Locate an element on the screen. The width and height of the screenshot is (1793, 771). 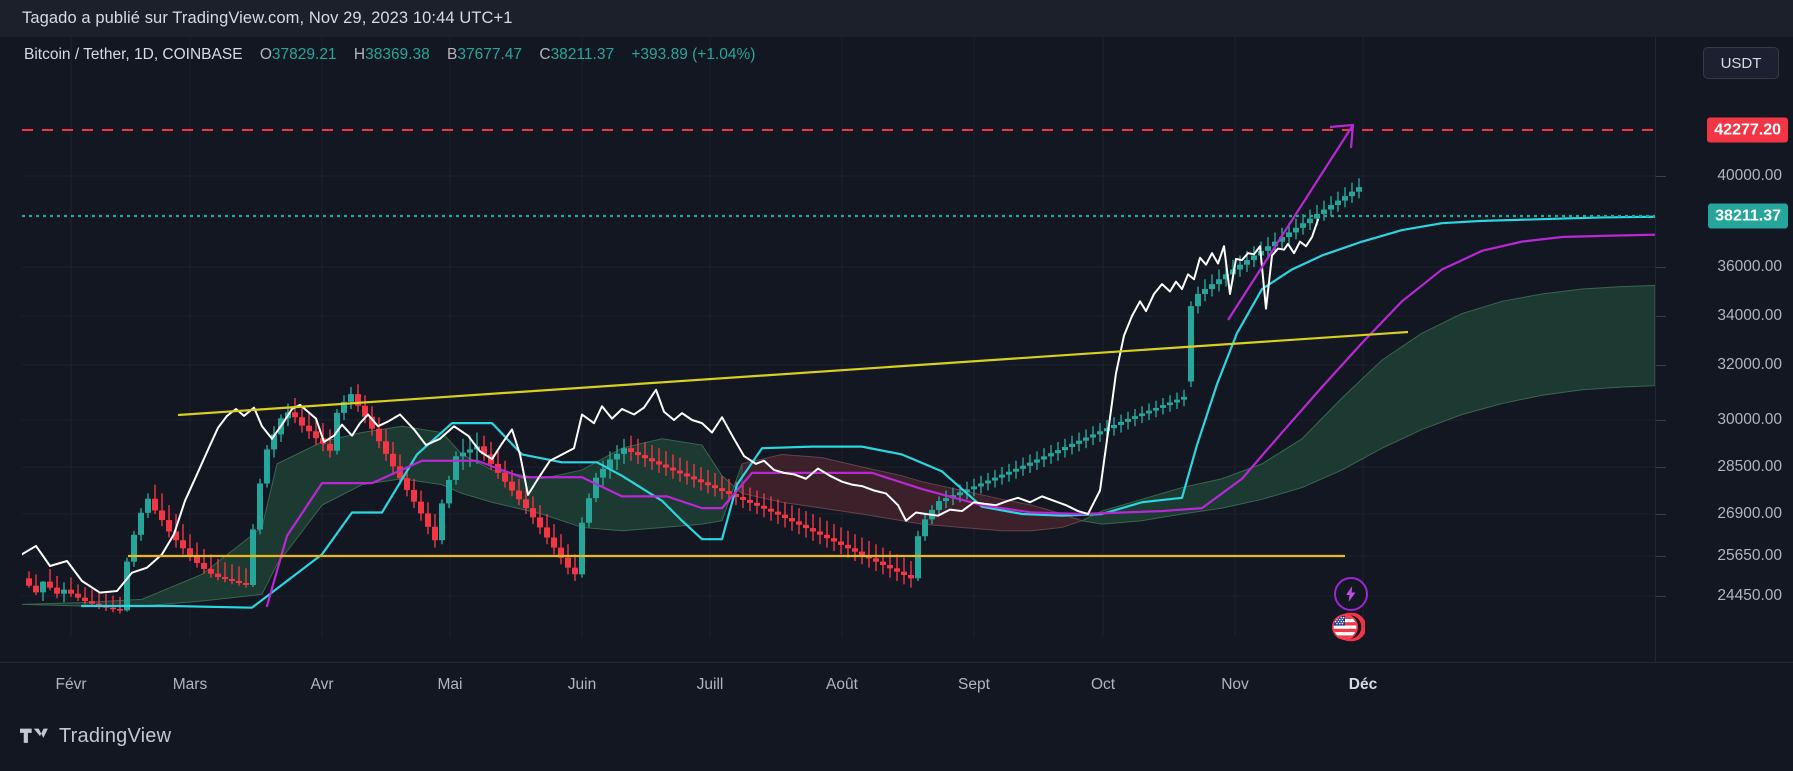
time-axis-tick: Avr is located at coordinates (322, 684).